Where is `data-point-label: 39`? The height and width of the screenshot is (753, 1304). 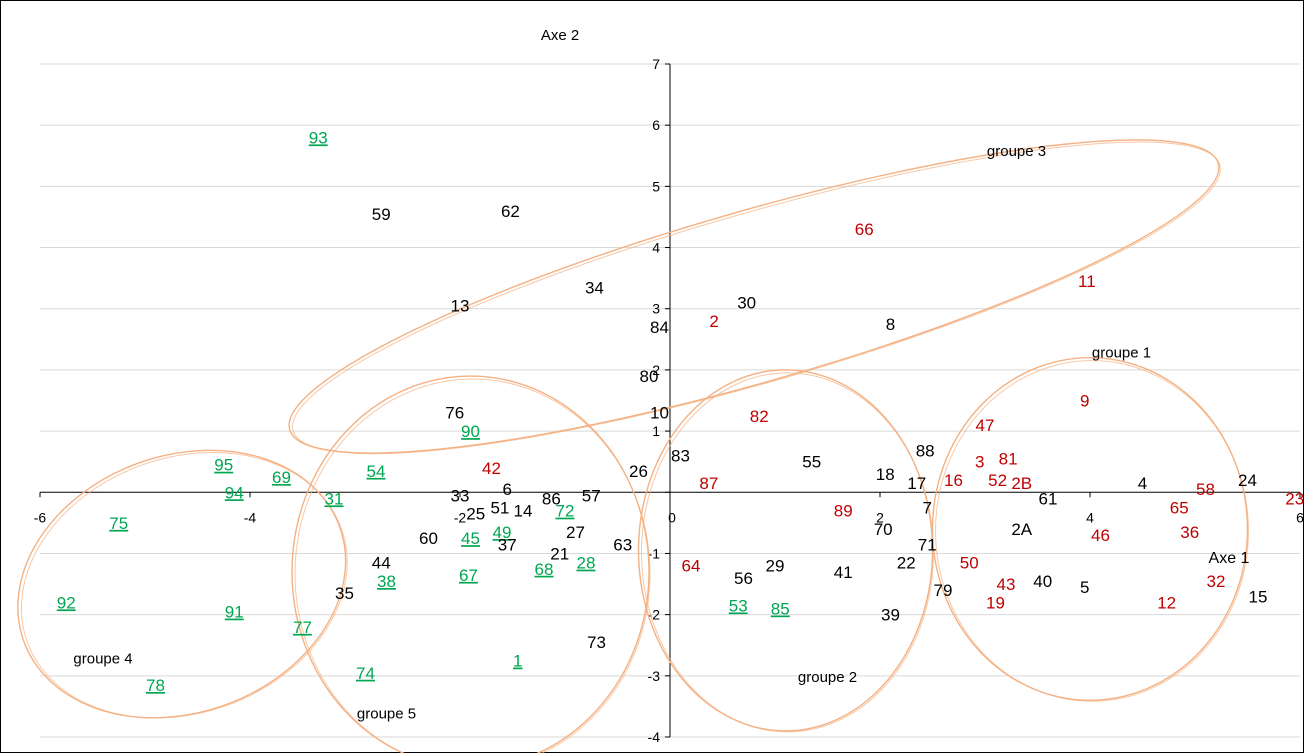 data-point-label: 39 is located at coordinates (890, 615).